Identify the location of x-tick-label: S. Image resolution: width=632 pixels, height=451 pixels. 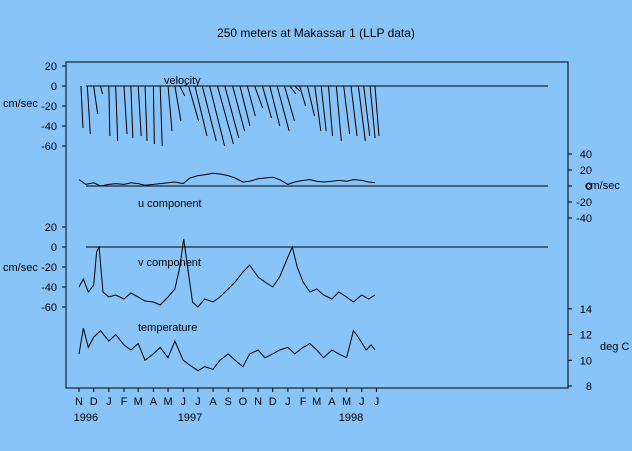
(228, 402).